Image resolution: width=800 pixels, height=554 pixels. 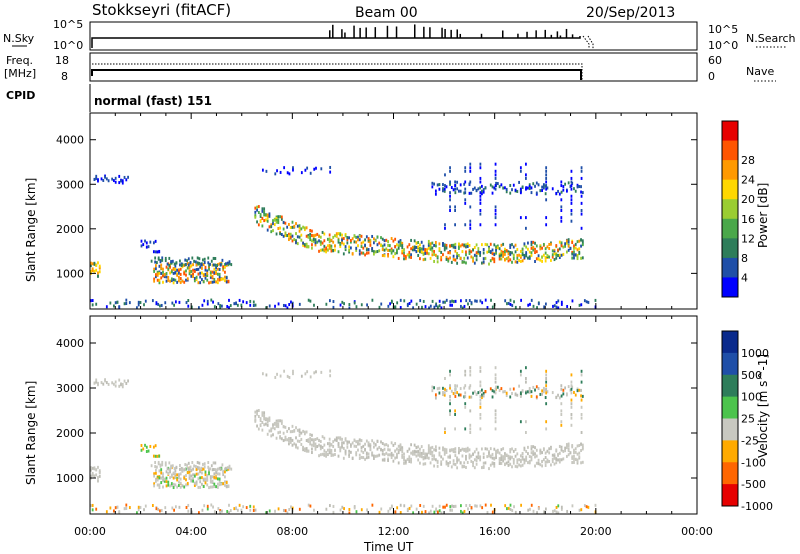 I want to click on nsearch-tick-bottom: 10^0, so click(x=723, y=45).